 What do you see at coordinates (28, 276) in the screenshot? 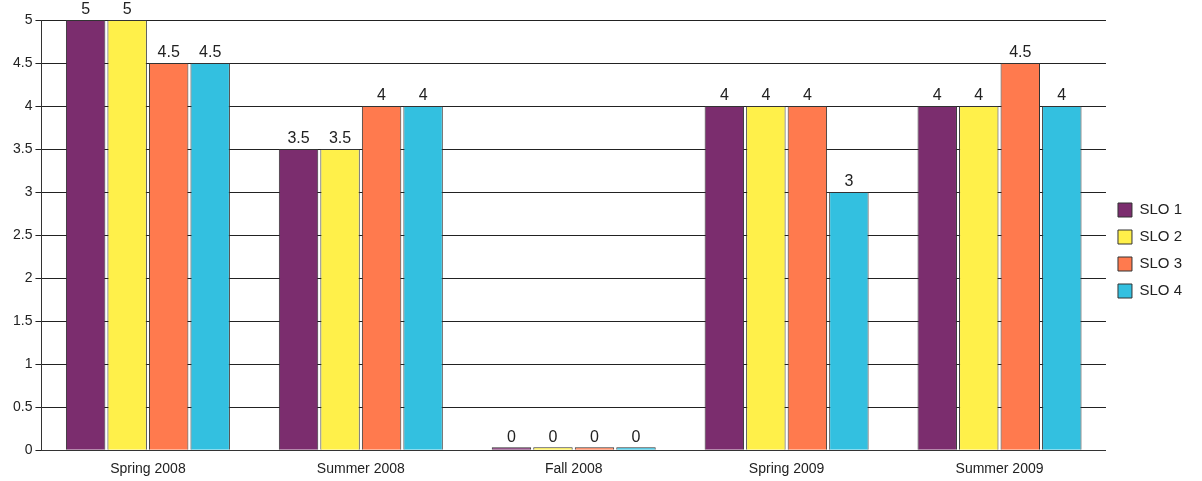
I see `y-tick-label: 2` at bounding box center [28, 276].